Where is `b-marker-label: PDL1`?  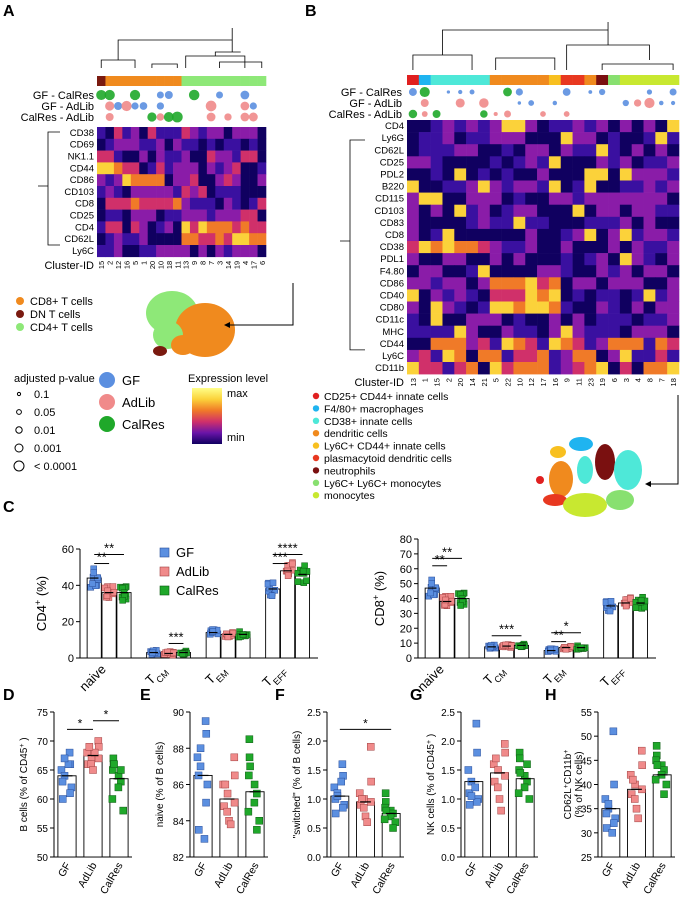 b-marker-label: PDL1 is located at coordinates (392, 259).